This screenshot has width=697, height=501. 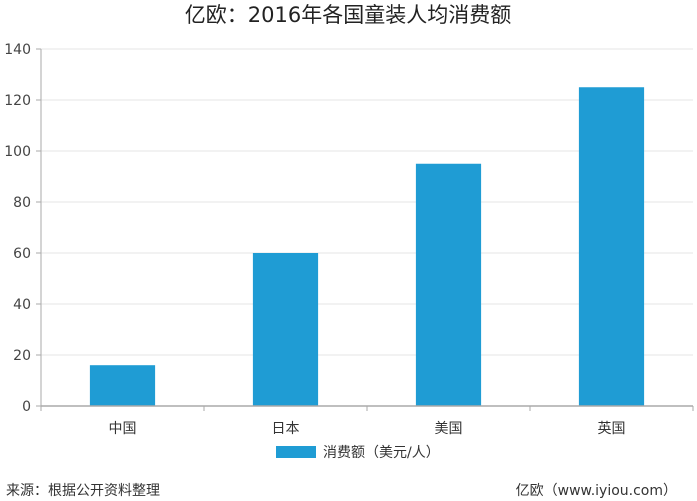 What do you see at coordinates (296, 452) in the screenshot?
I see `legend-swatch` at bounding box center [296, 452].